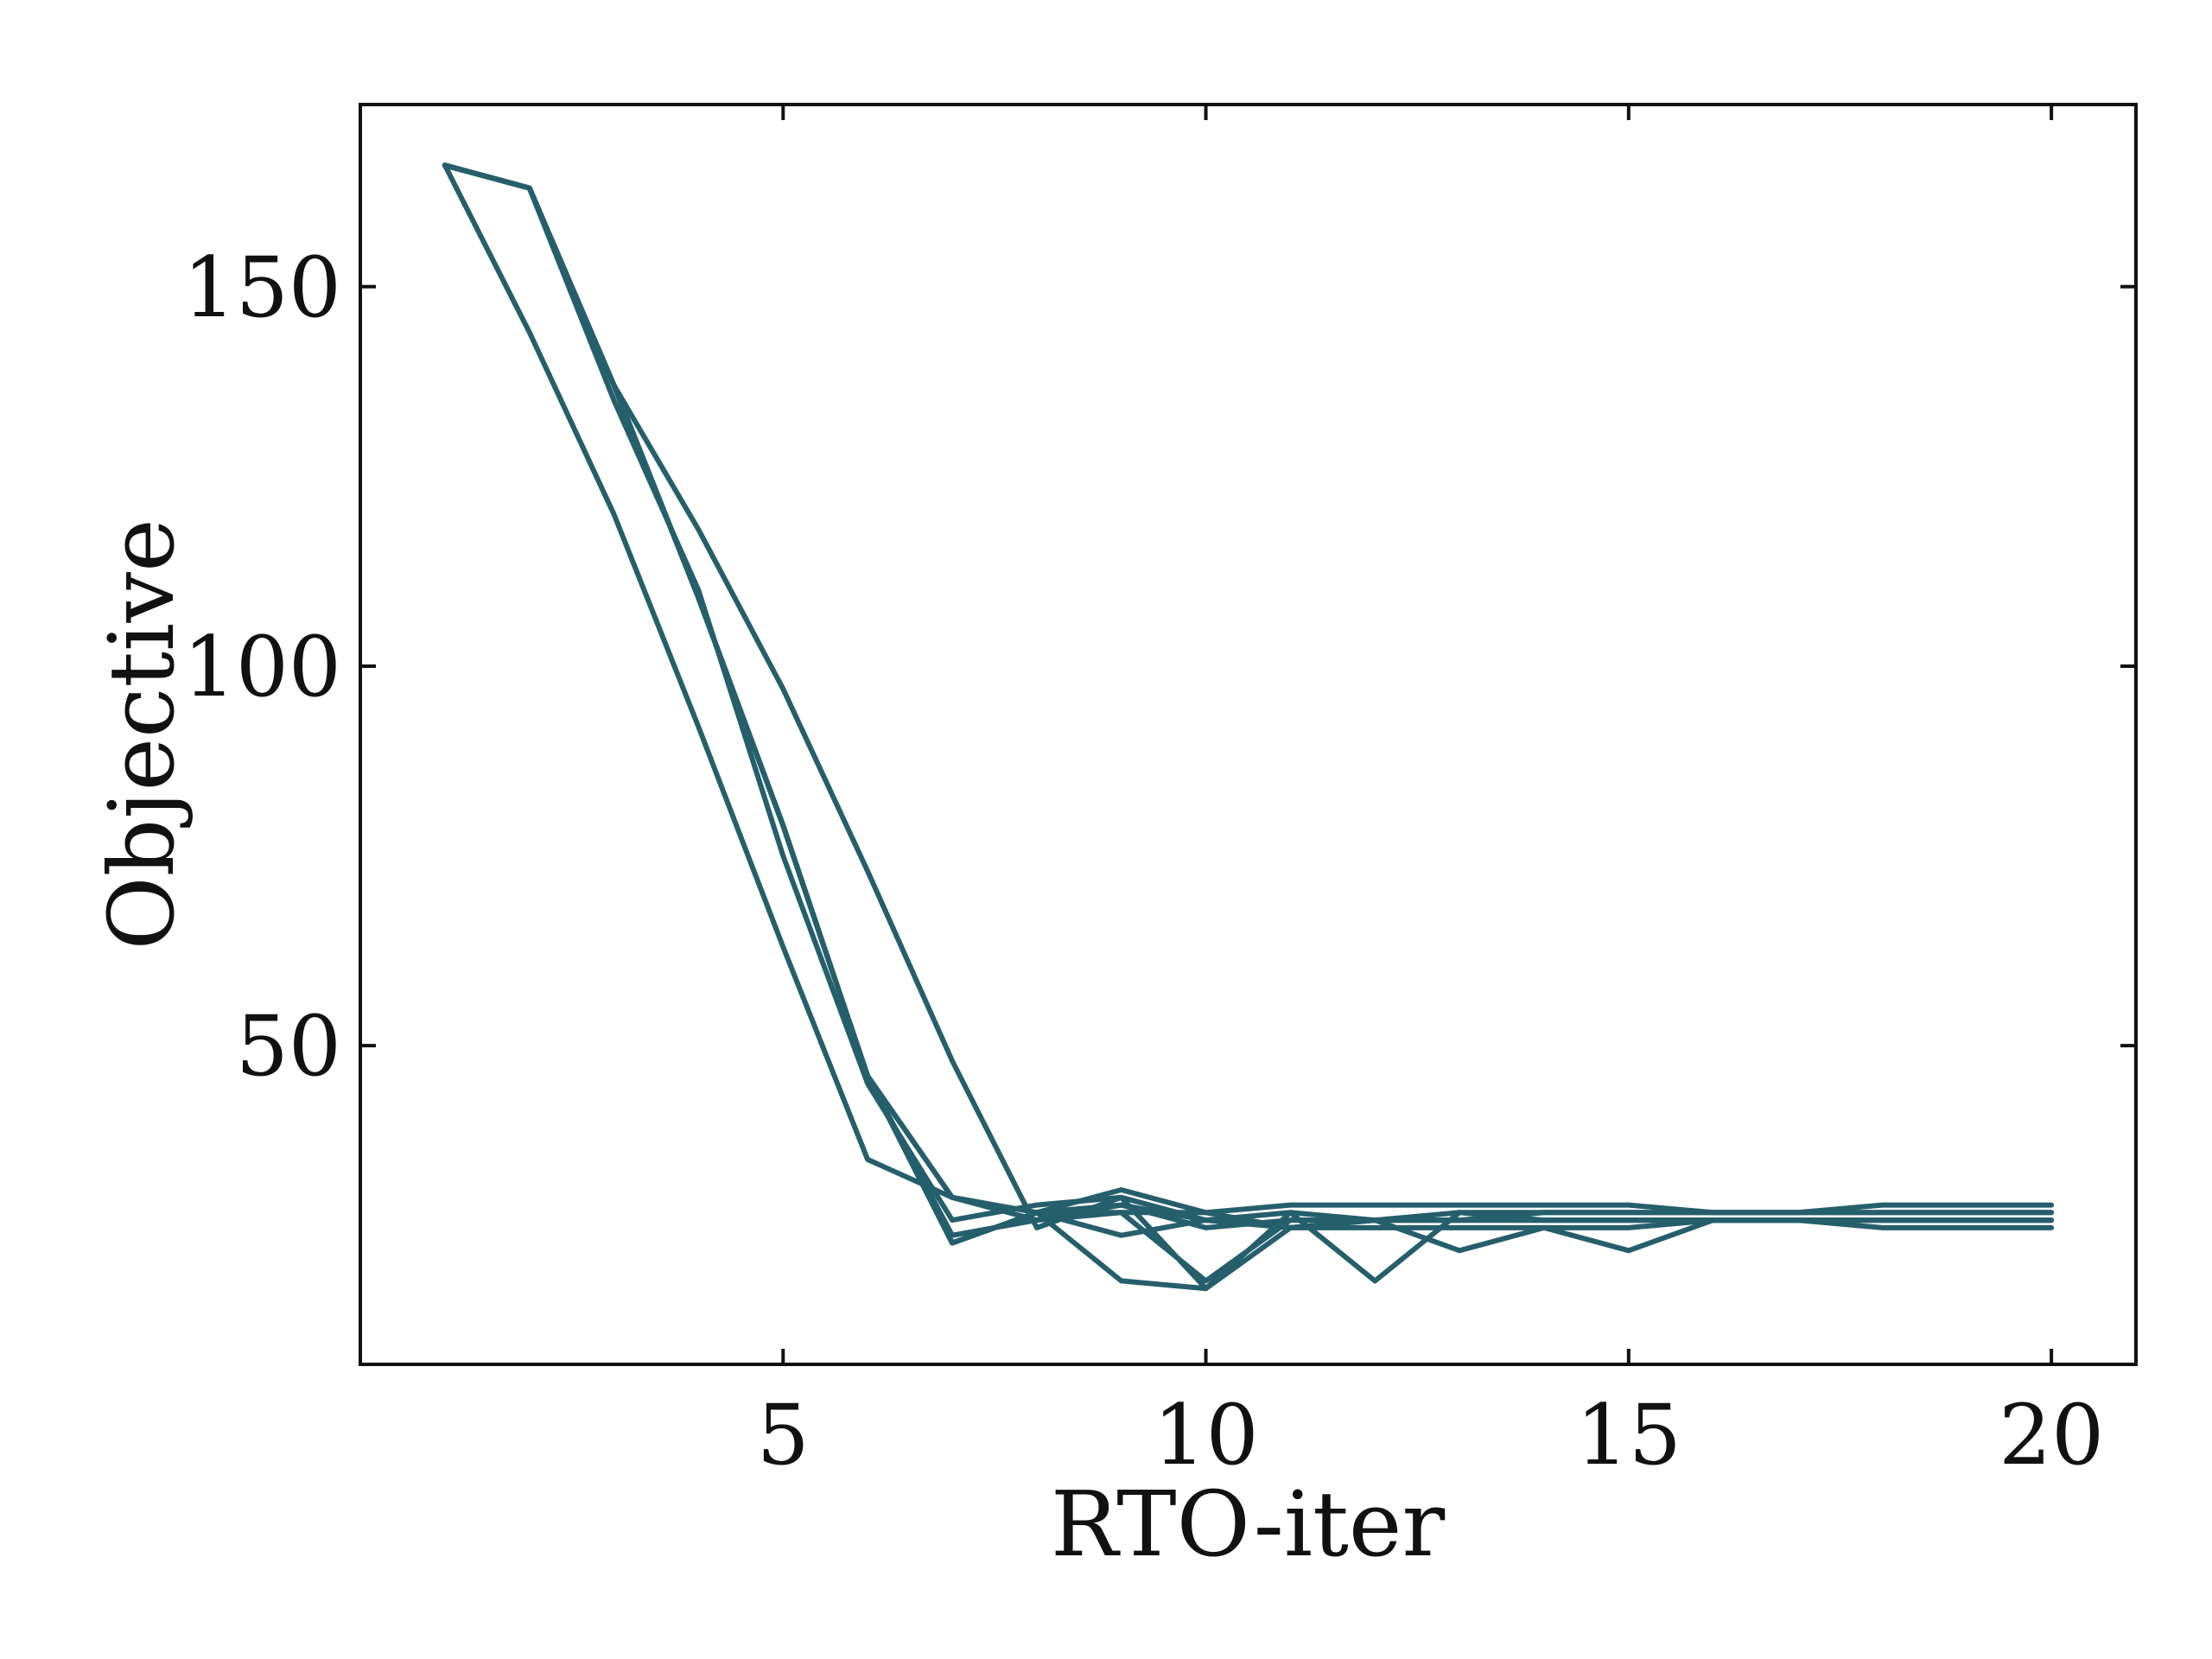 This screenshot has height=1659, width=2212. I want to click on x-tick-label: 5, so click(783, 1435).